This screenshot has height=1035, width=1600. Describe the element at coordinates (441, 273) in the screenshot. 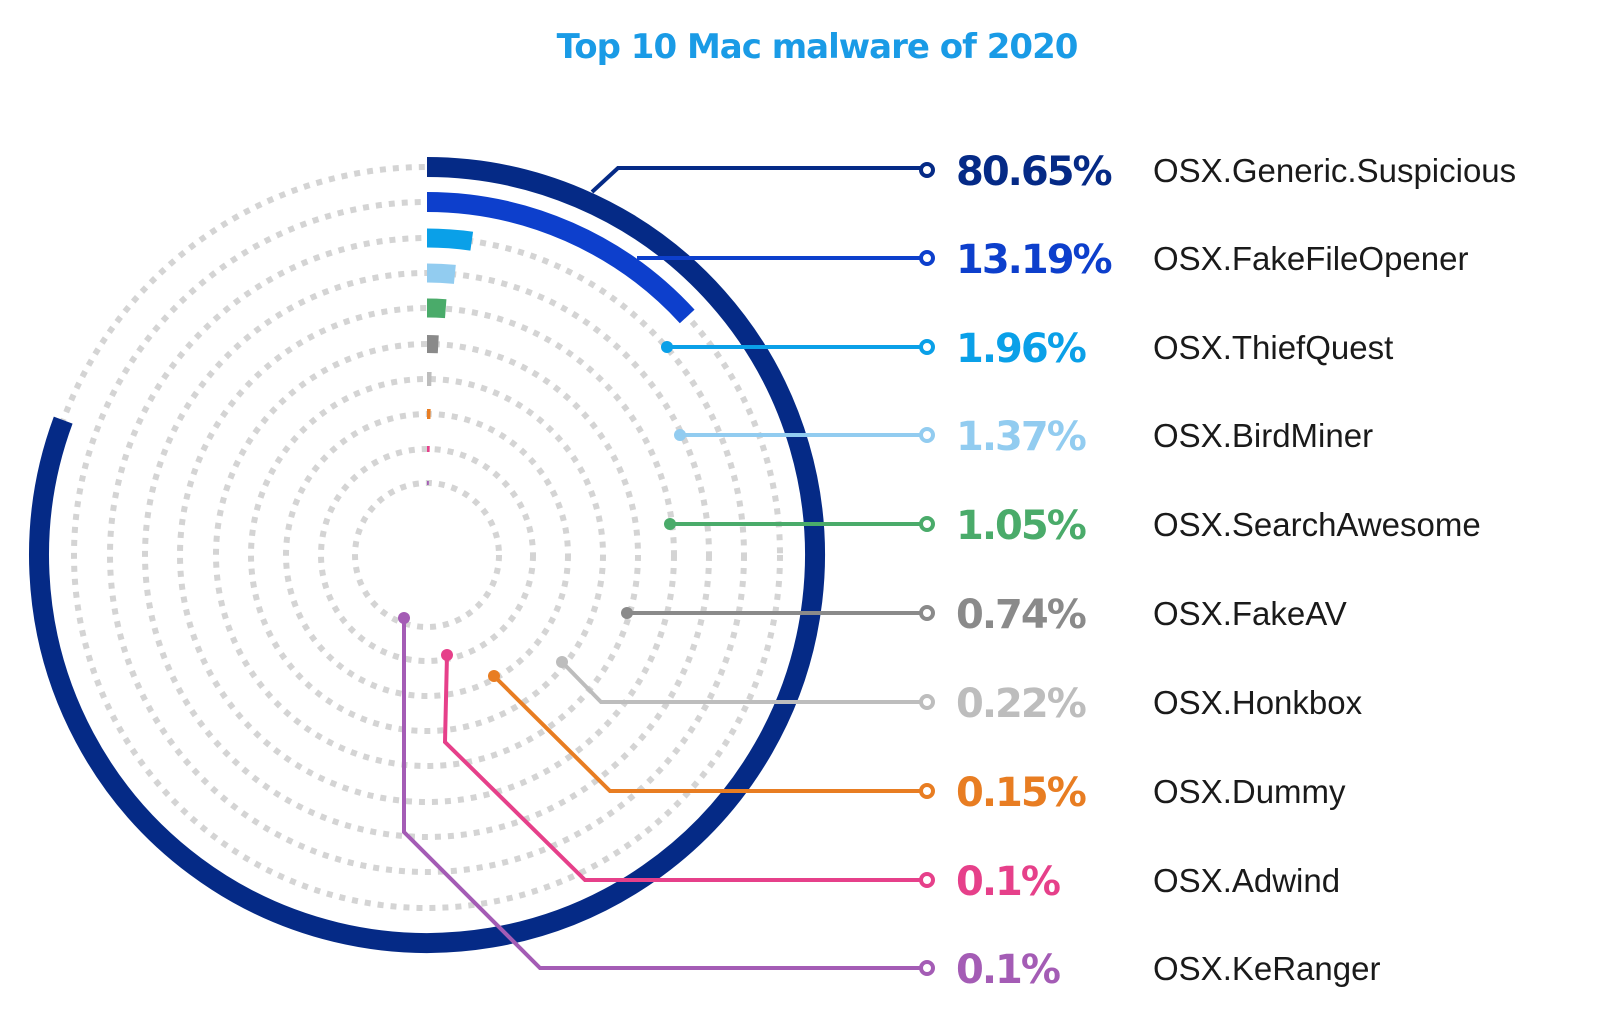

I see `bar-osx-birdminer` at that location.